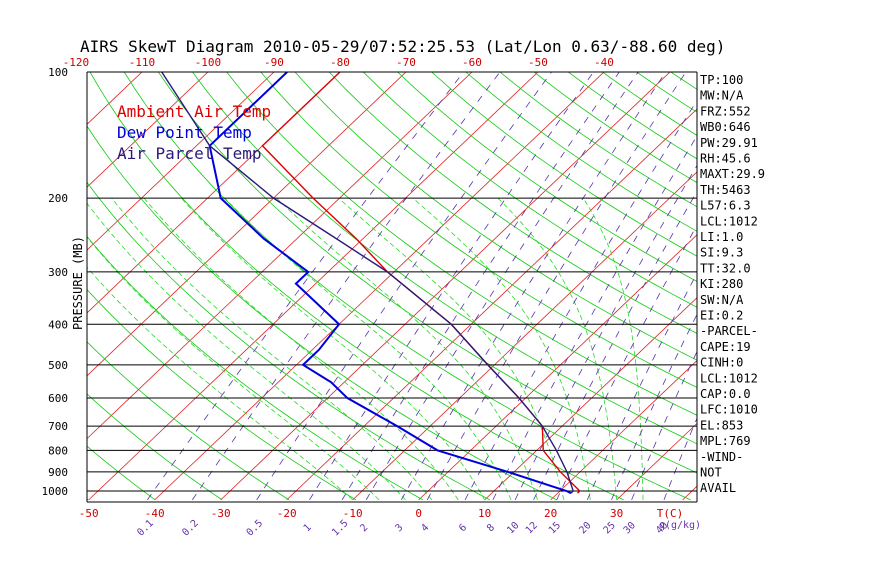 The image size is (870, 564). What do you see at coordinates (58, 450) in the screenshot?
I see `pressure-tick-label: 800` at bounding box center [58, 450].